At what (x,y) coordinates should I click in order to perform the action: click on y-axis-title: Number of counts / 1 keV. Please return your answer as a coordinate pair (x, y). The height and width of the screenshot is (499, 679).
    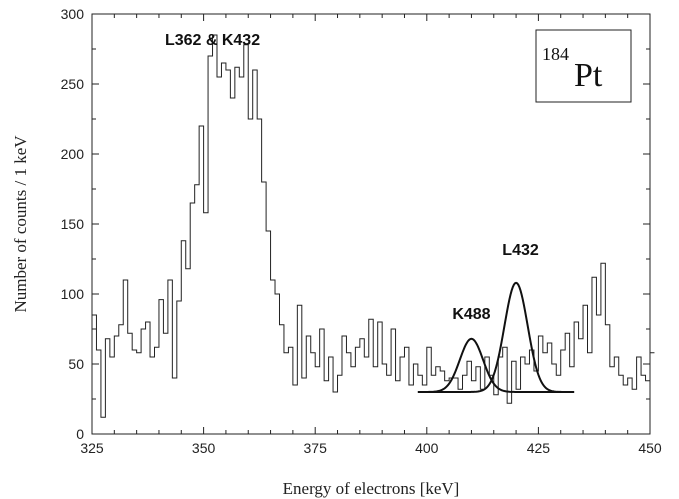
    Looking at the image, I should click on (20, 224).